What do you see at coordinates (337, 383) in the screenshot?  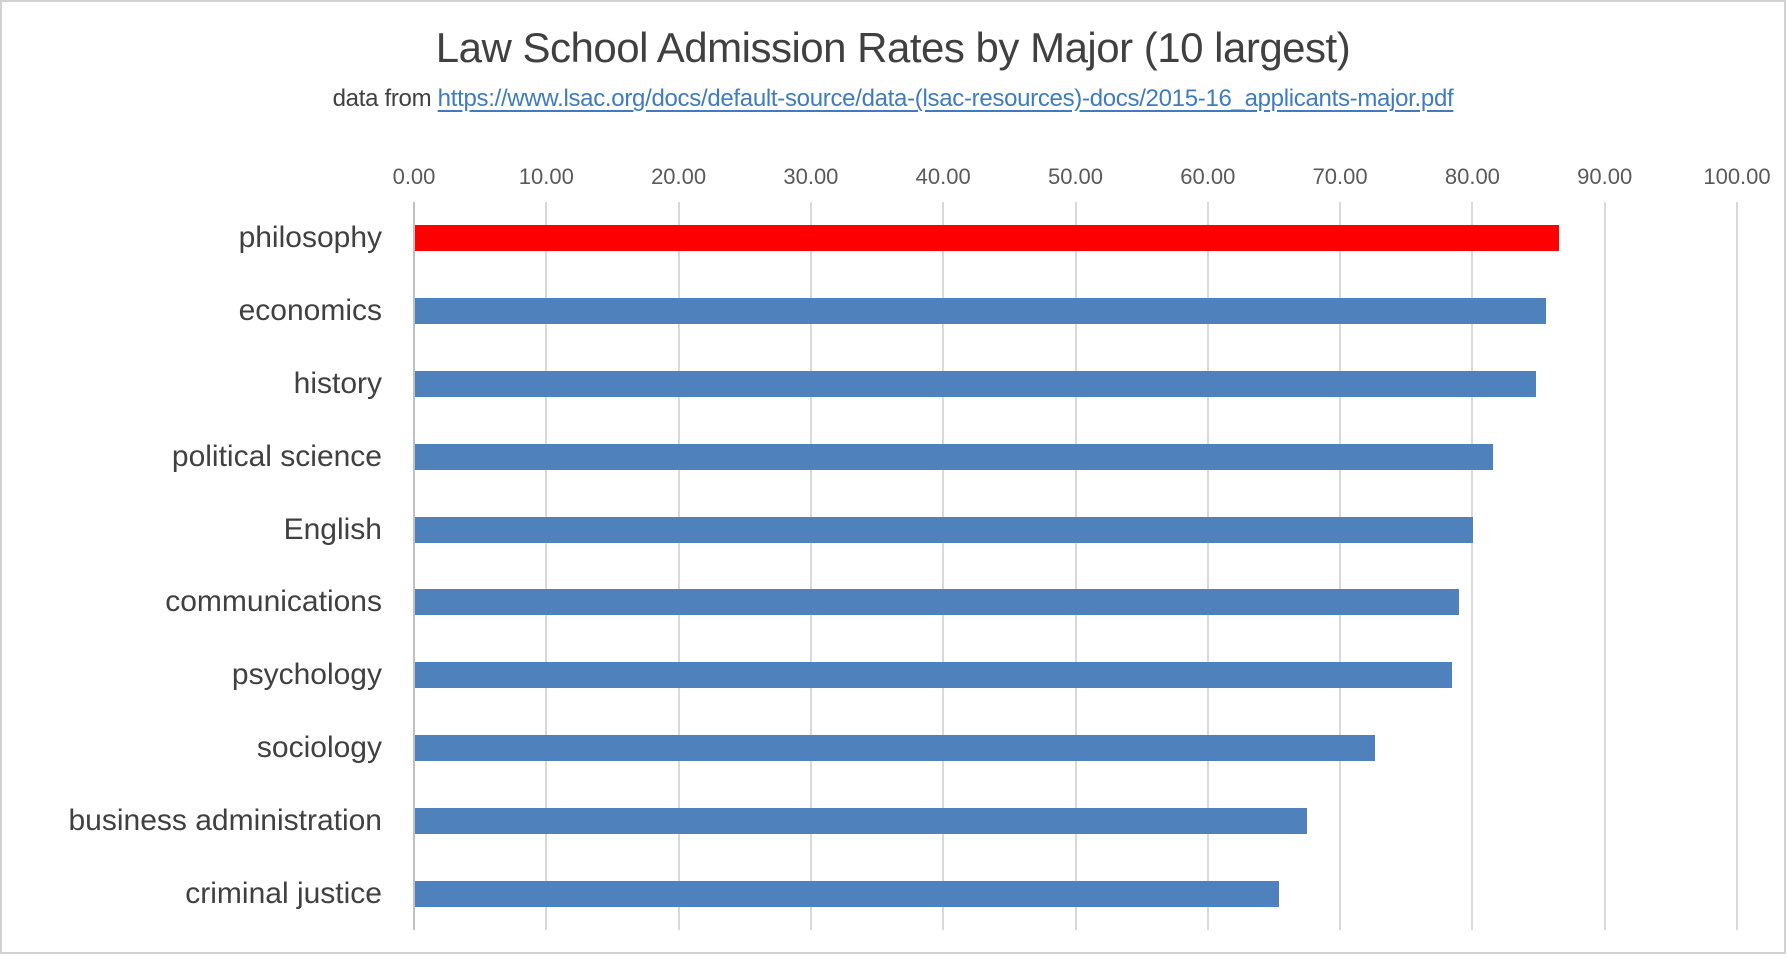 I see `category-label-history: history` at bounding box center [337, 383].